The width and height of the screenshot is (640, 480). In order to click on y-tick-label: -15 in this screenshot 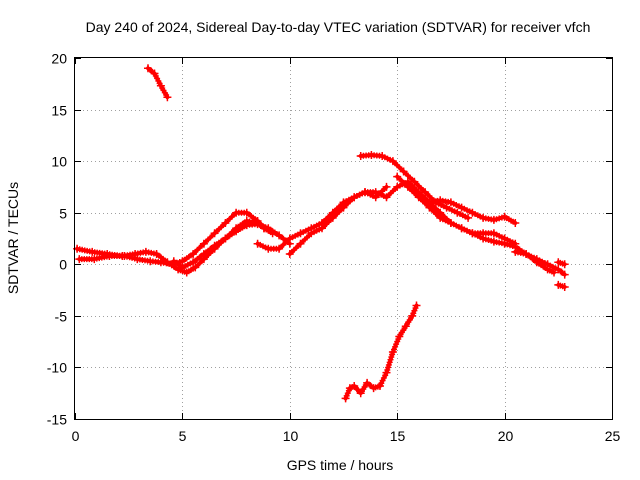, I will do `click(57, 420)`.